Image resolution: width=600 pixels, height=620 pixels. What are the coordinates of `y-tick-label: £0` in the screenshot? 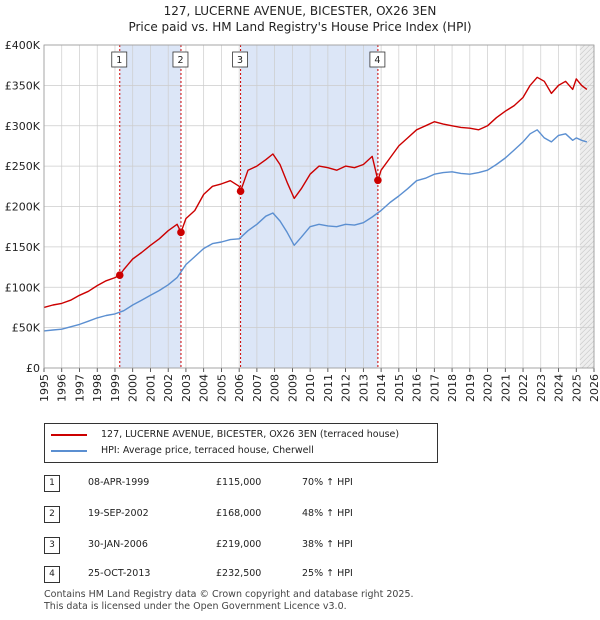 It's located at (33, 368).